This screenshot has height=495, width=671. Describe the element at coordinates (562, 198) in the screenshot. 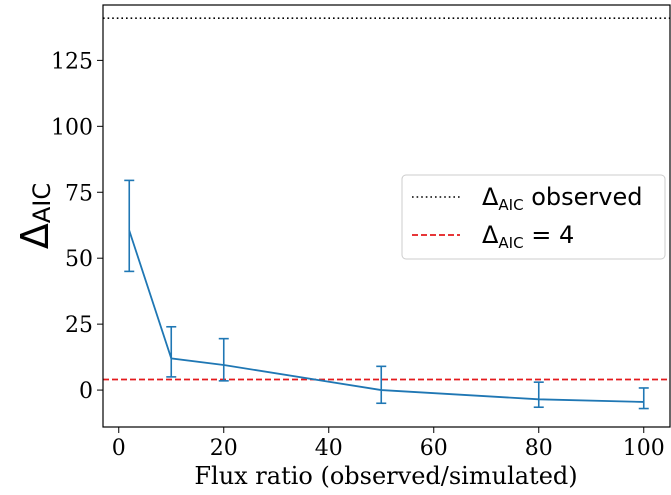

I see `legend-observed-label: ΔAIC observed` at that location.